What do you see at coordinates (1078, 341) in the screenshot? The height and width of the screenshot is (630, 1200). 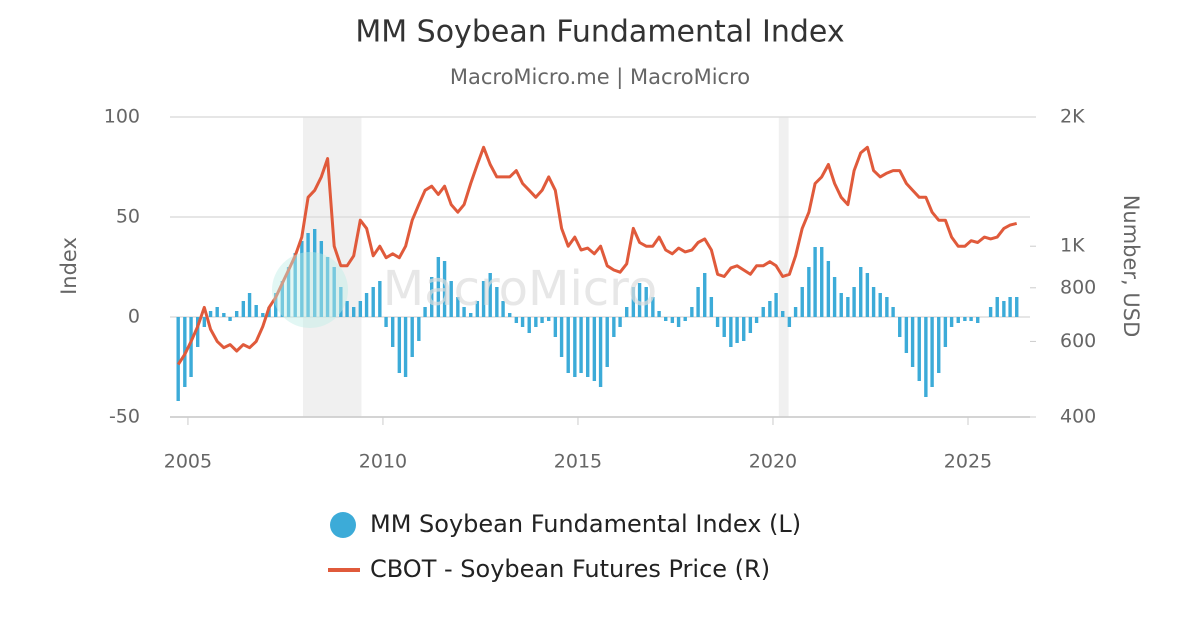 I see `y2-tick-label: 600` at bounding box center [1078, 341].